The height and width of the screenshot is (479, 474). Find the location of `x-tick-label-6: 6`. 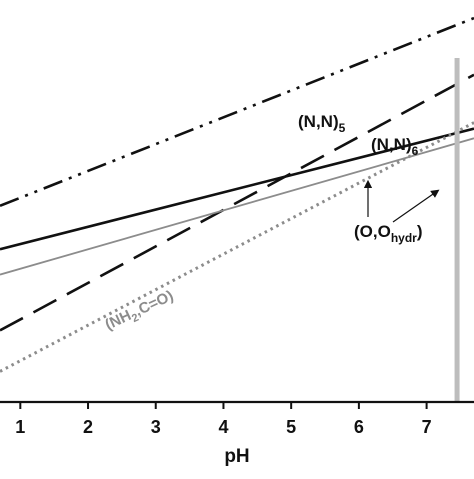

x-tick-label-6: 6 is located at coordinates (359, 427).